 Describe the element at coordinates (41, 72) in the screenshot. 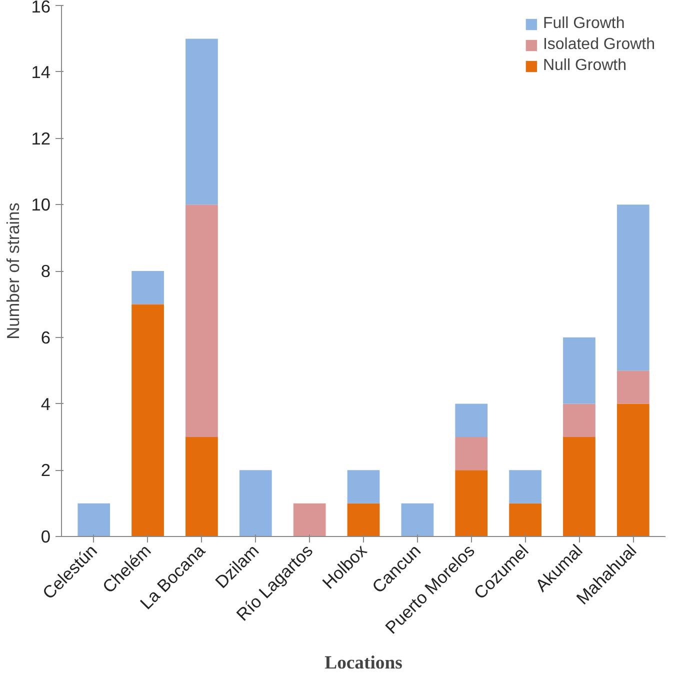

I see `y-tick-label: 14` at that location.